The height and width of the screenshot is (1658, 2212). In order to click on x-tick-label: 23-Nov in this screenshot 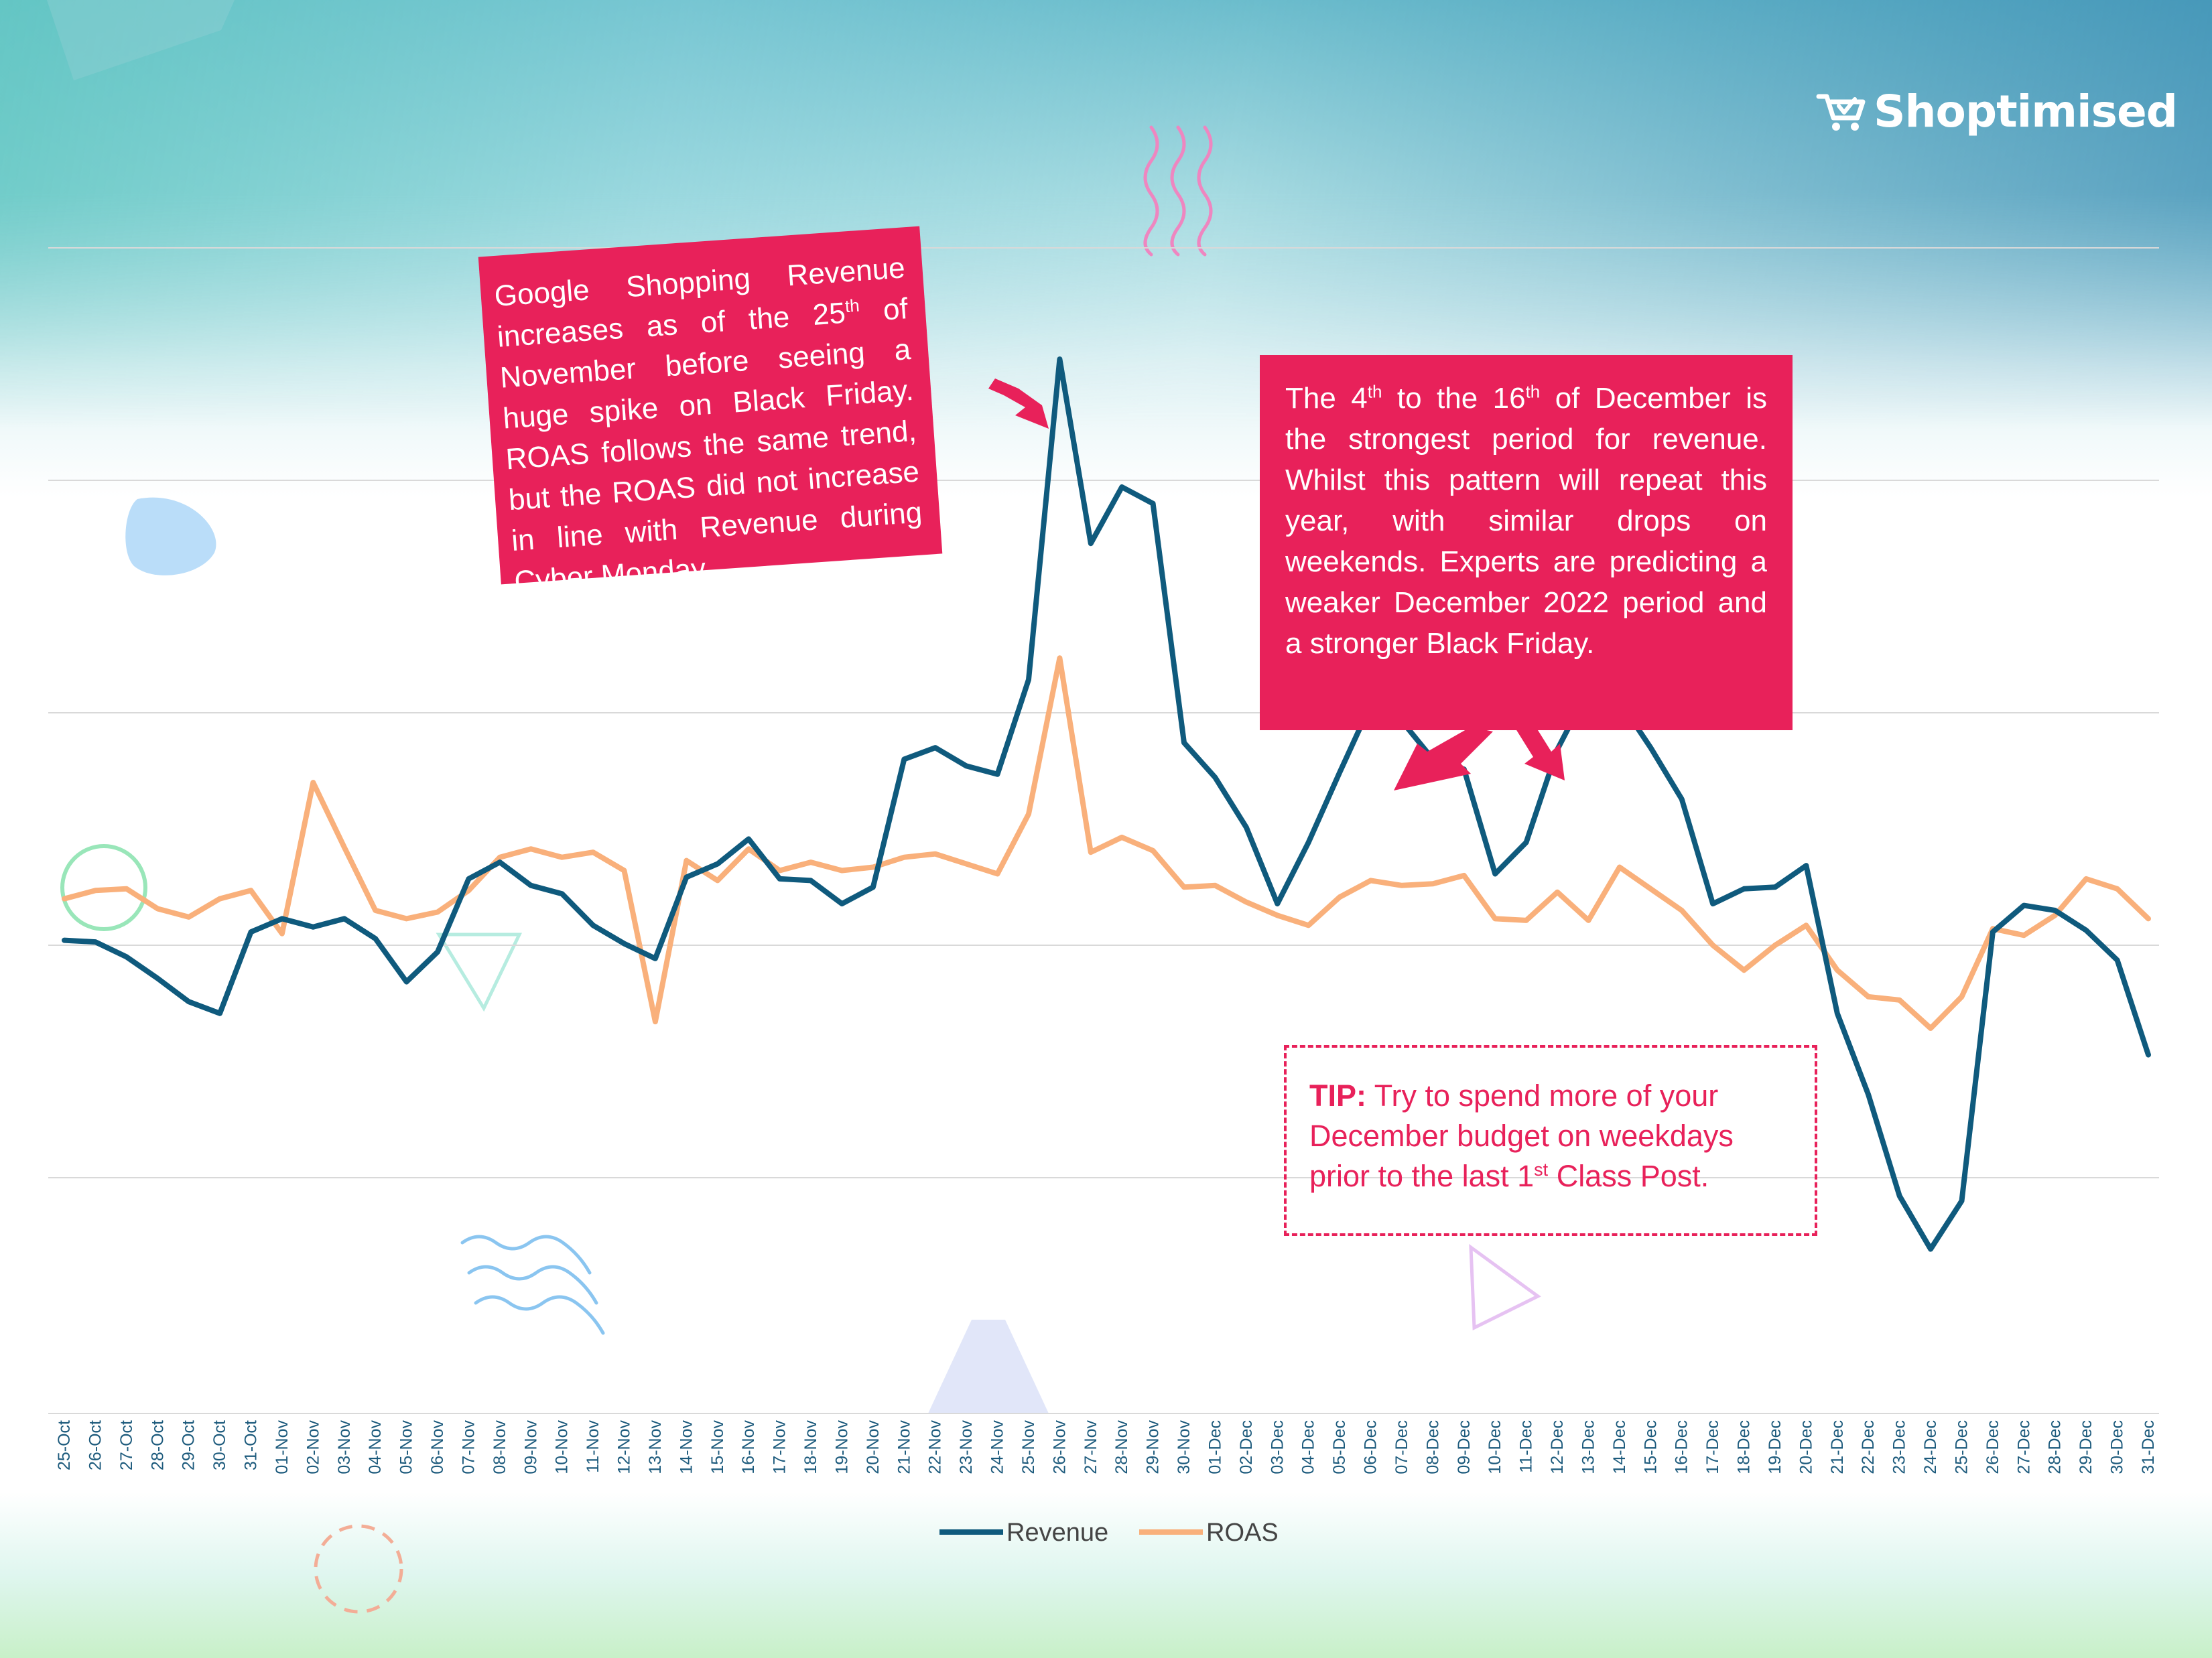, I will do `click(966, 1447)`.